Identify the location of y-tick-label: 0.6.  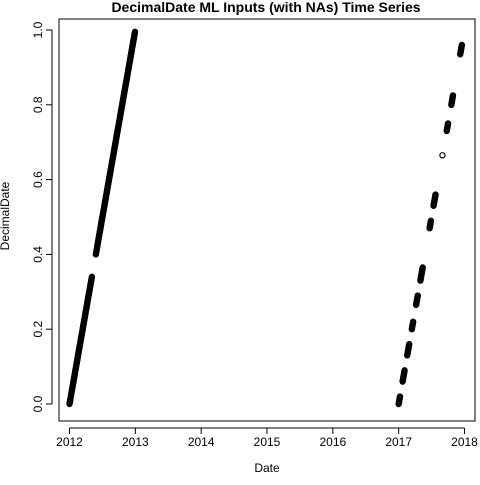
(38, 179).